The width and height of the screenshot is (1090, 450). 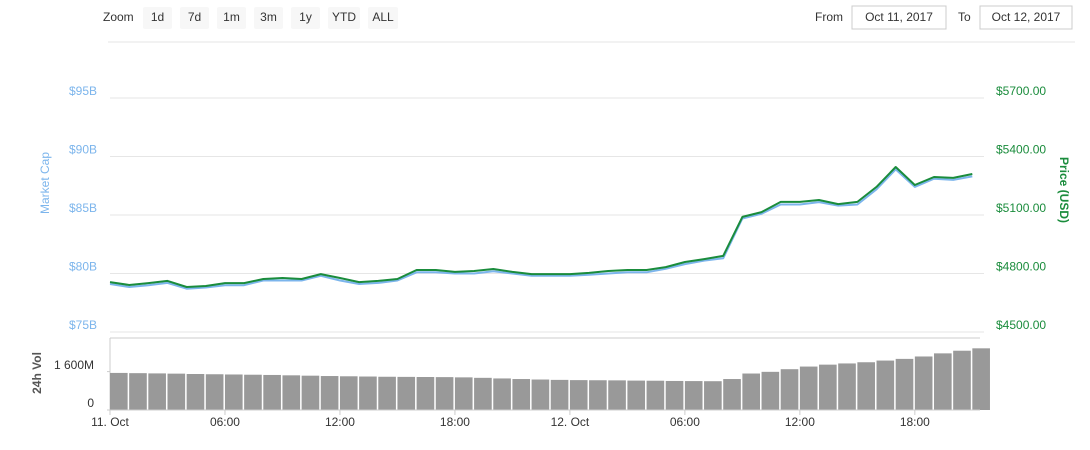 I want to click on zoom-button-label: 3m, so click(x=268, y=17).